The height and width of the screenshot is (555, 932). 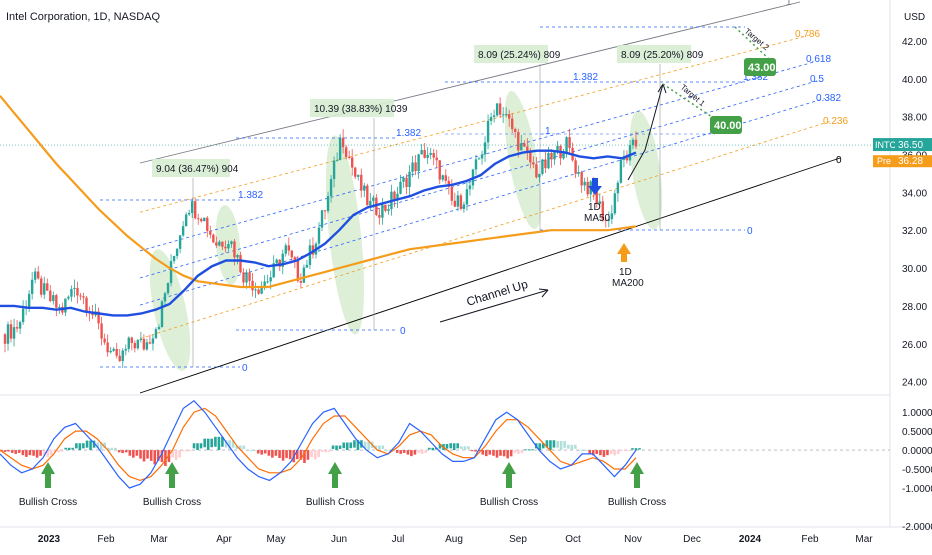 What do you see at coordinates (760, 67) in the screenshot?
I see `target2-box` at bounding box center [760, 67].